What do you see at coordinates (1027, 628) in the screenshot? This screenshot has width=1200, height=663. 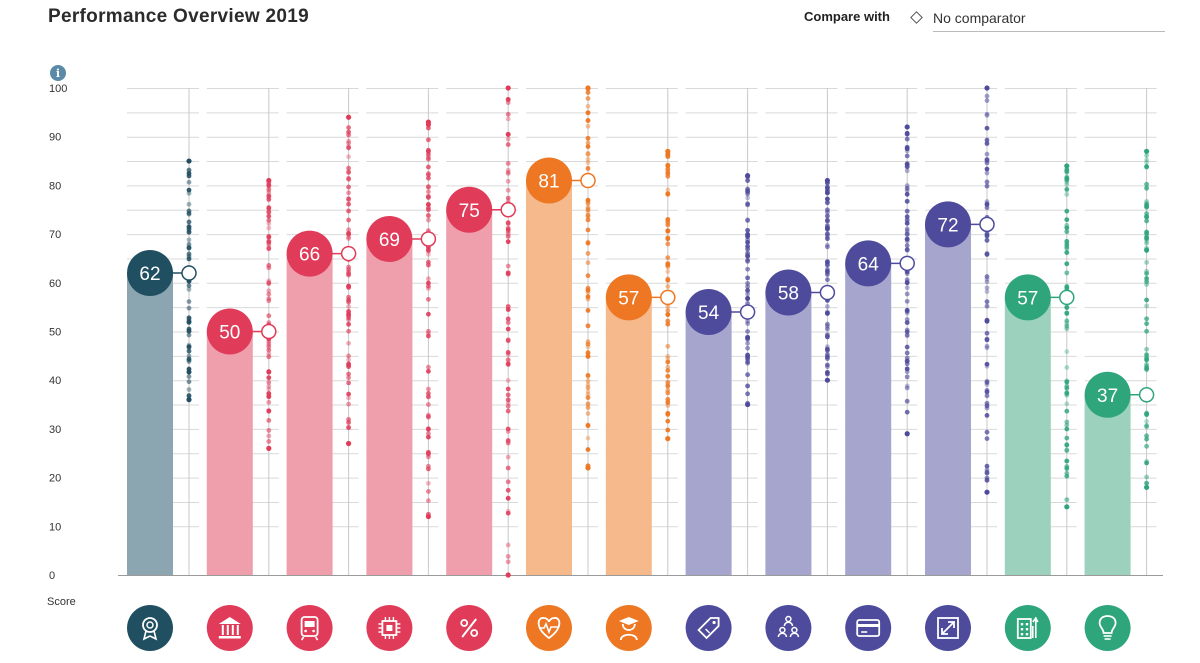 I see `building-growth-icon` at bounding box center [1027, 628].